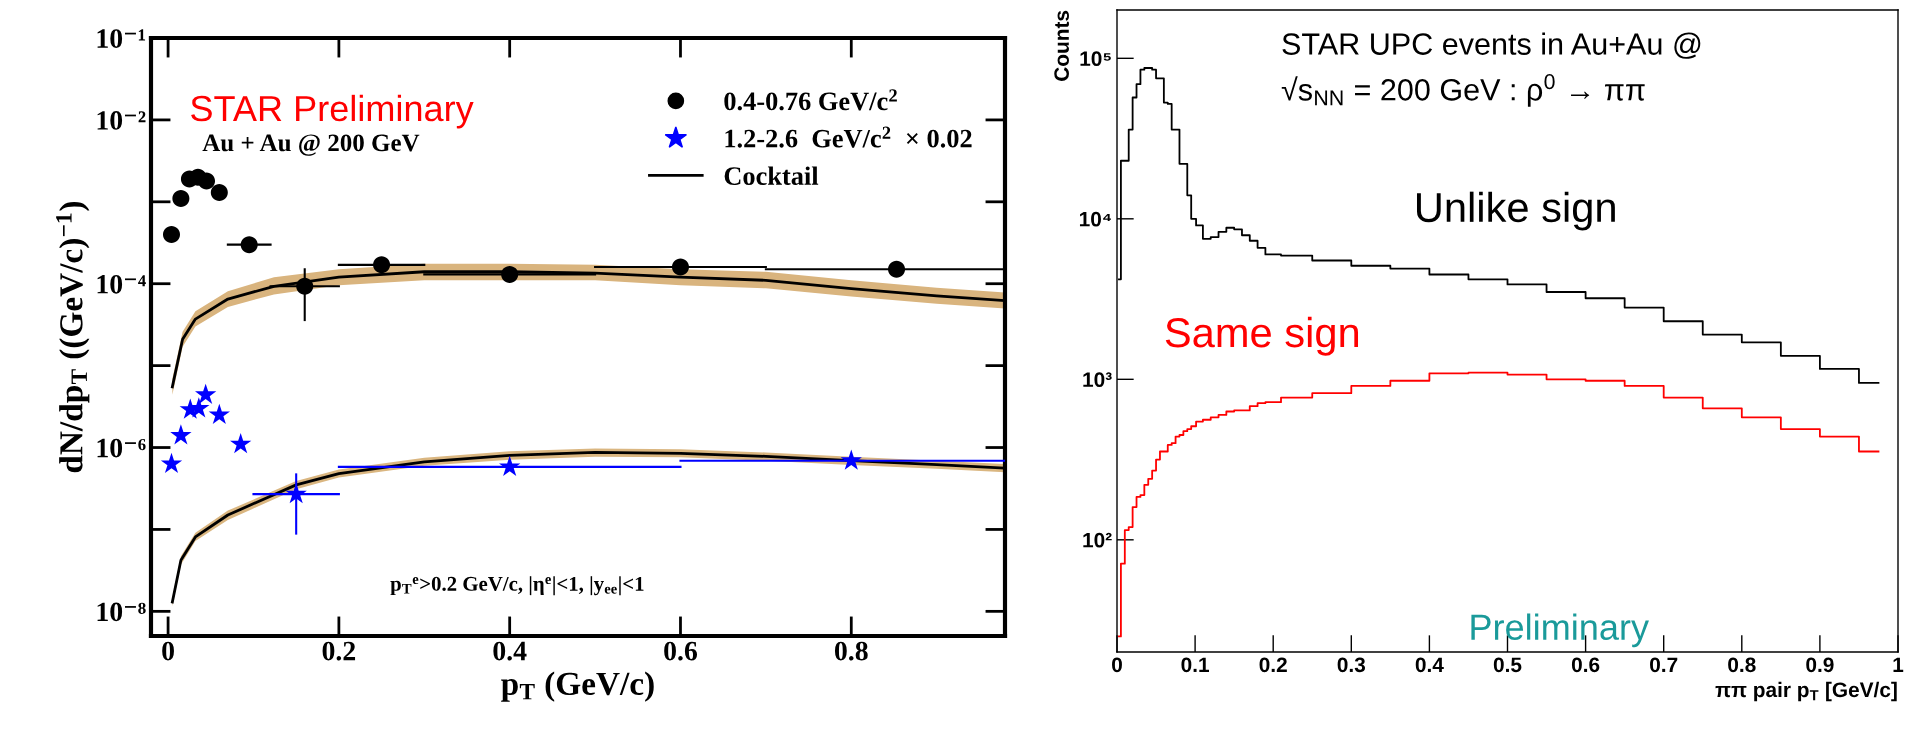  I want to click on annotation: p$_{T}$$^{e}$>0.2 GeV/c, |η$^{e}$|<1, |y$_{ee}$|<1, so click(517, 586).